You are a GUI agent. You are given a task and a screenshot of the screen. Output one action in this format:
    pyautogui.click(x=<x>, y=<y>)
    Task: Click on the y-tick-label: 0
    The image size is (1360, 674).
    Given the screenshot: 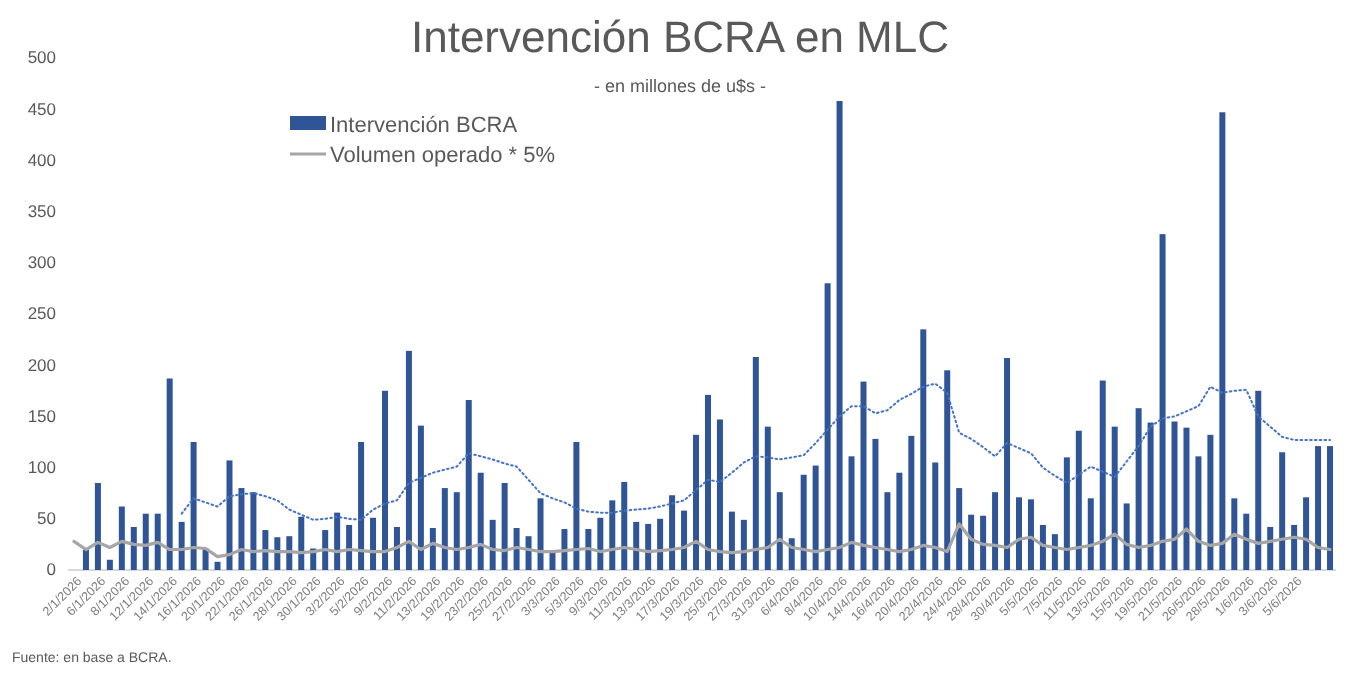 What is the action you would take?
    pyautogui.click(x=51, y=569)
    